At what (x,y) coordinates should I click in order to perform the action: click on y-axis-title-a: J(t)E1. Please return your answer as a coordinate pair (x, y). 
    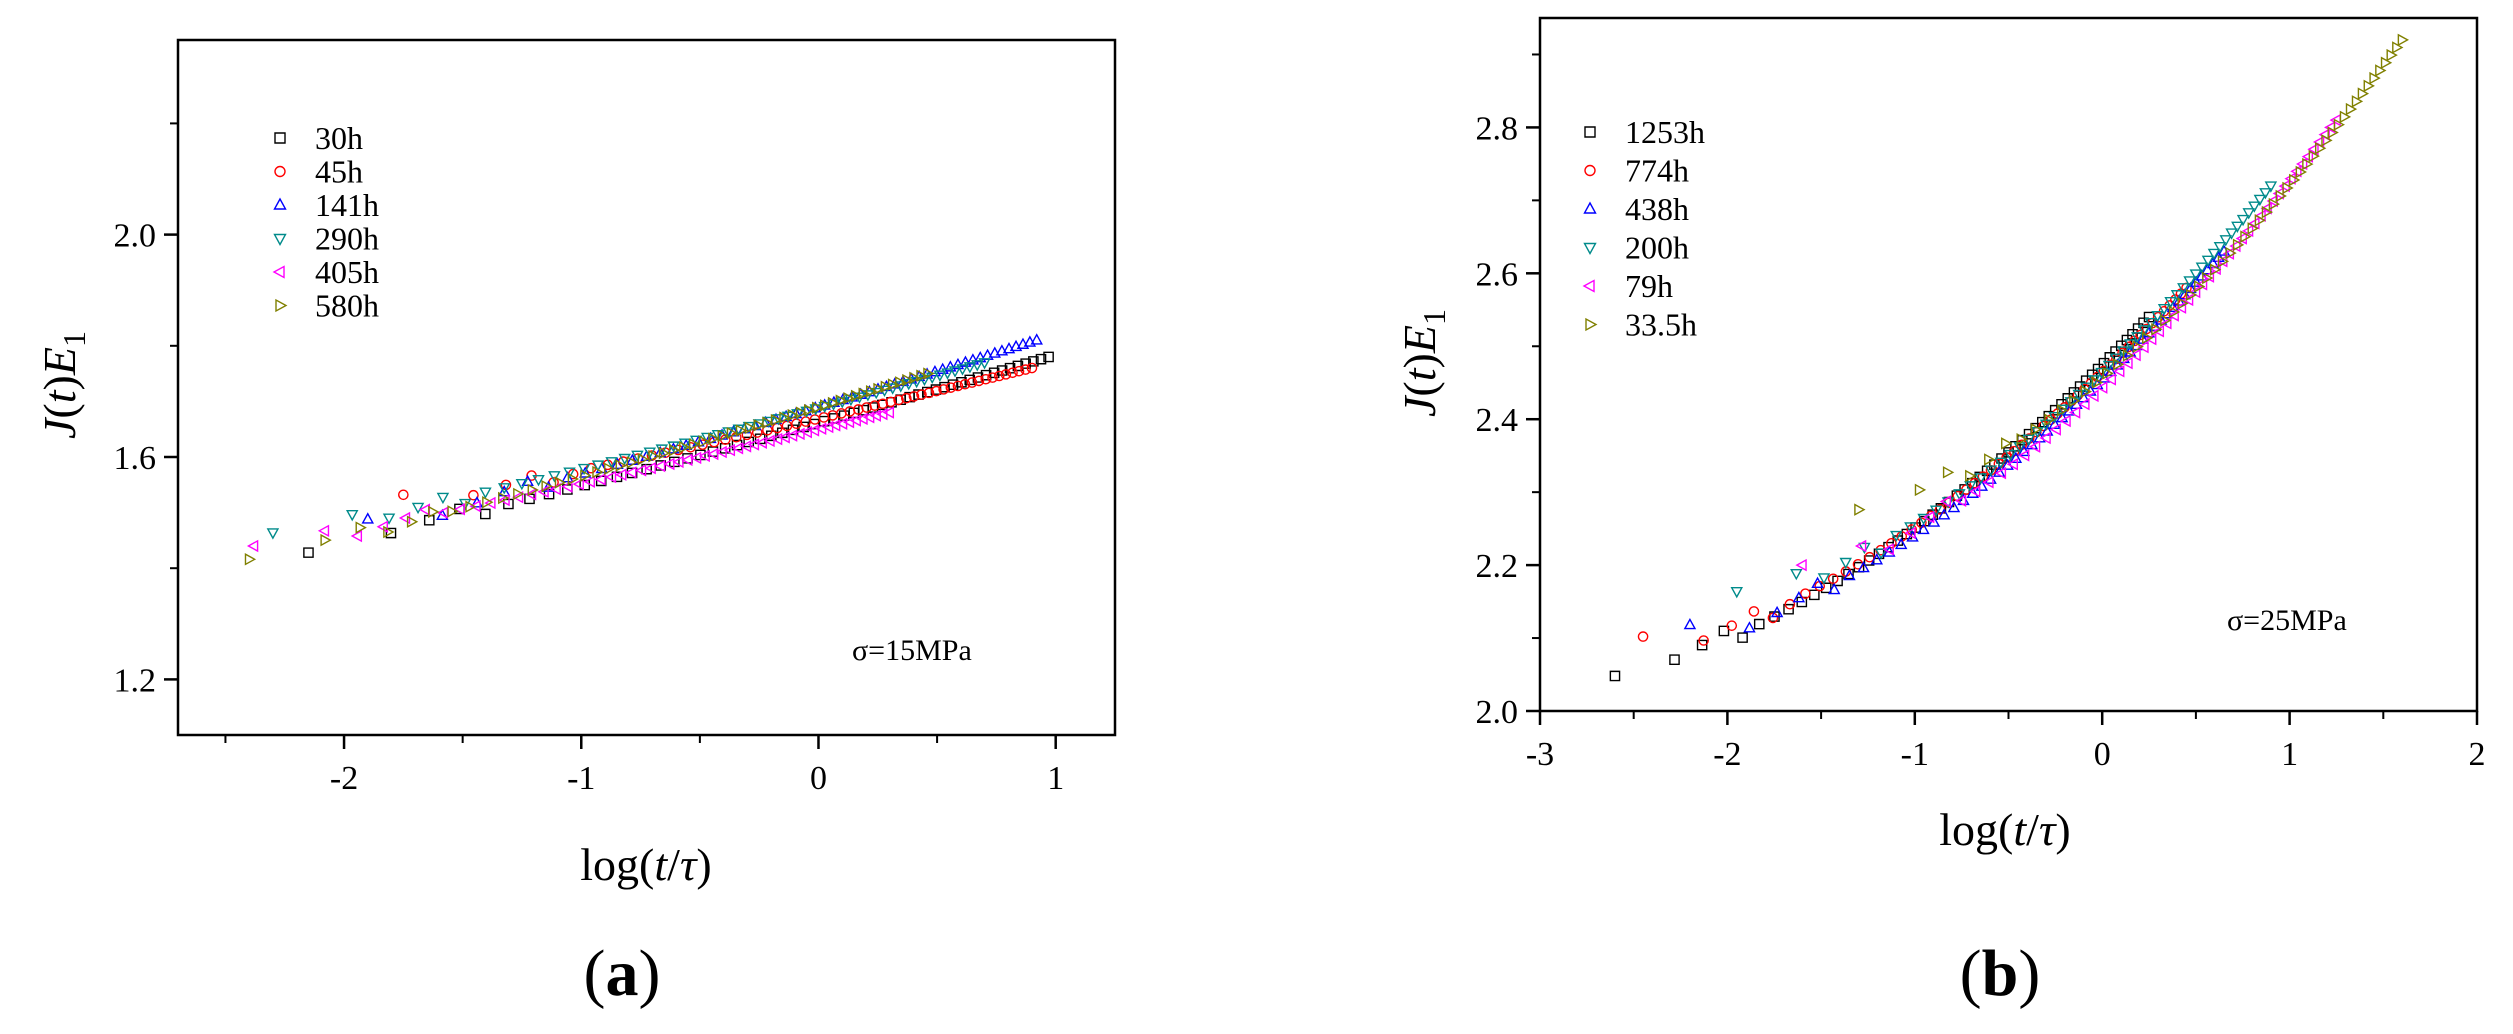
    Looking at the image, I should click on (63, 385).